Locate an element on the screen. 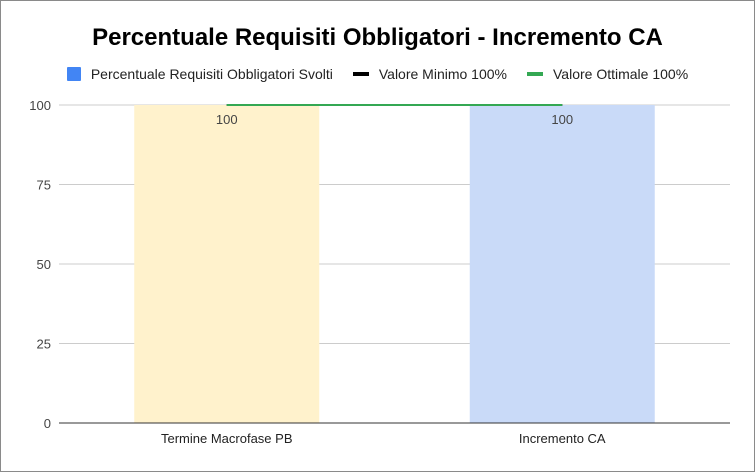 The width and height of the screenshot is (755, 472). legend-item-bars: Percentuale Requisiti Obbligatori Svolti is located at coordinates (199, 74).